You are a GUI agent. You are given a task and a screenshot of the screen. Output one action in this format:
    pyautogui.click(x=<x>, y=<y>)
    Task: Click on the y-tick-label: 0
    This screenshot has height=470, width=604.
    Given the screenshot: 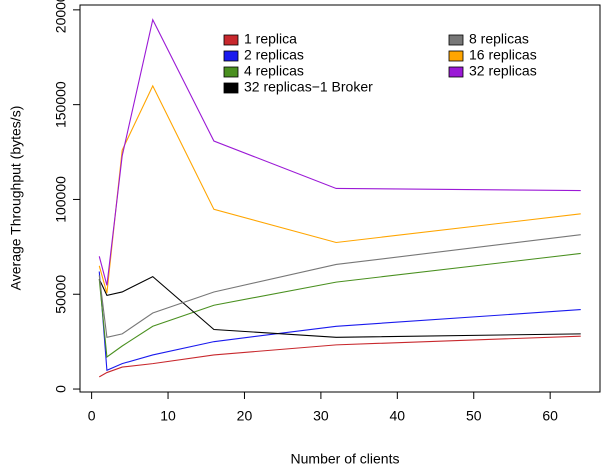 What is the action you would take?
    pyautogui.click(x=61, y=389)
    